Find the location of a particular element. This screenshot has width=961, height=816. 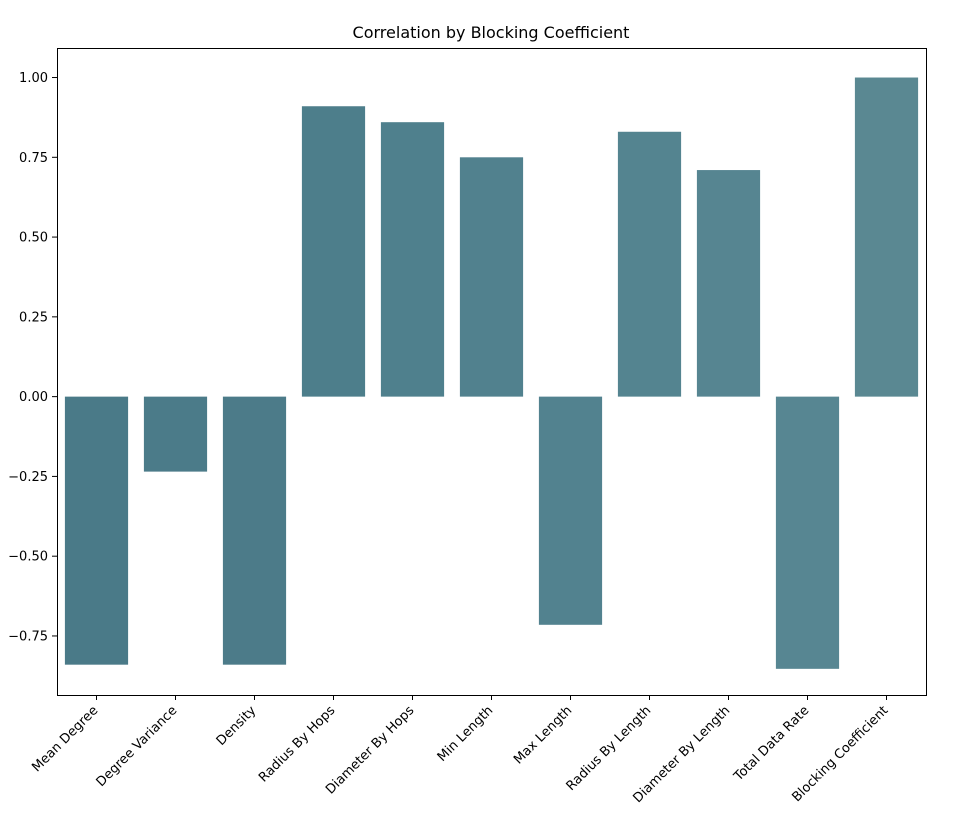

x-tick-label: Max Length is located at coordinates (543, 735).